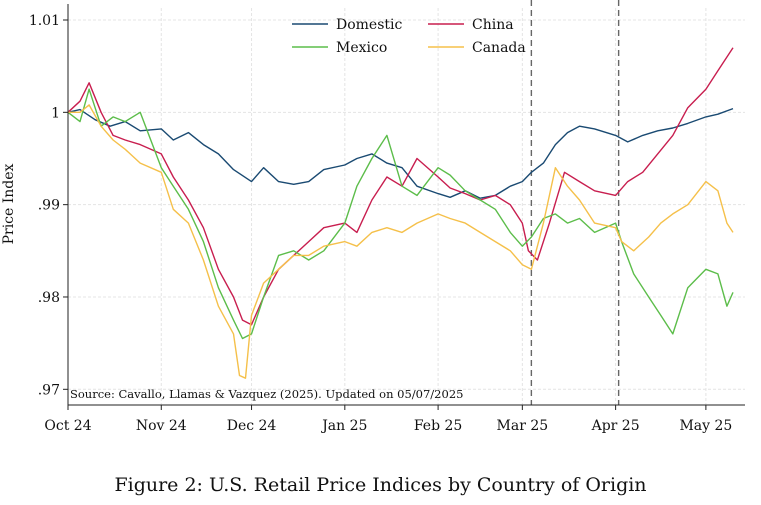  Describe the element at coordinates (705, 426) in the screenshot. I see `x-tick-label: May 25` at that location.